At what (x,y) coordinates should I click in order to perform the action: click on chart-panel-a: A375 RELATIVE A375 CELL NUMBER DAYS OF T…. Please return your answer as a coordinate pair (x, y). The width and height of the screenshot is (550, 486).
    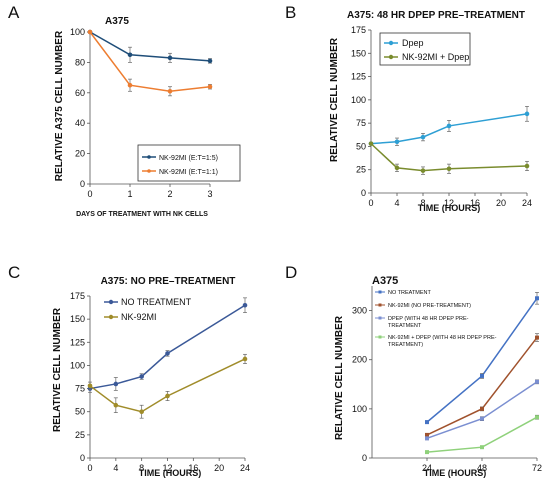
    Looking at the image, I should click on (147, 117).